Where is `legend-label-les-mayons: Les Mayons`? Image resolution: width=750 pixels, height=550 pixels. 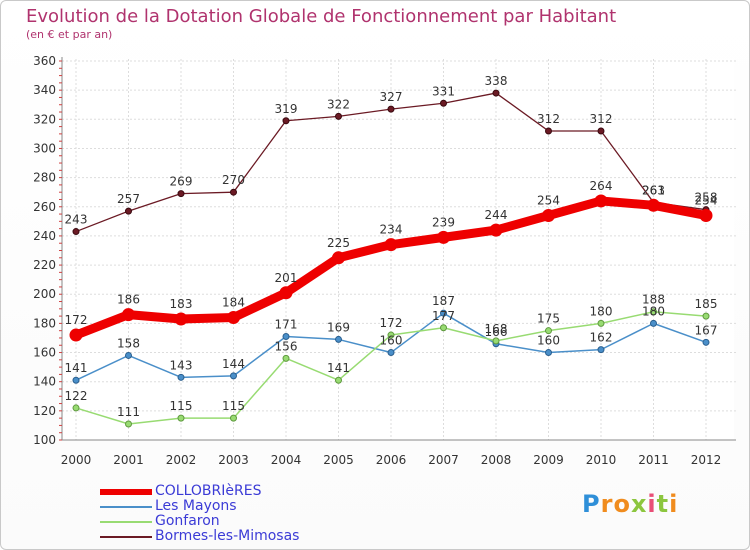
legend-label-les-mayons: Les Mayons is located at coordinates (196, 506).